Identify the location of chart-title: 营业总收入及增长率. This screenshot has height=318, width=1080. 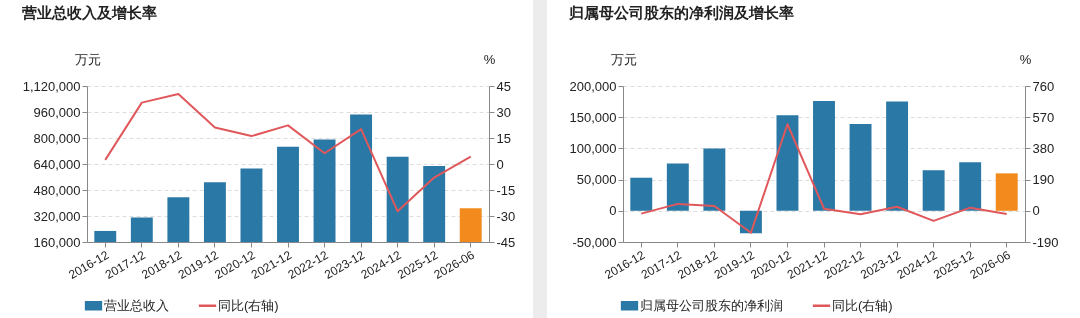
(89, 12).